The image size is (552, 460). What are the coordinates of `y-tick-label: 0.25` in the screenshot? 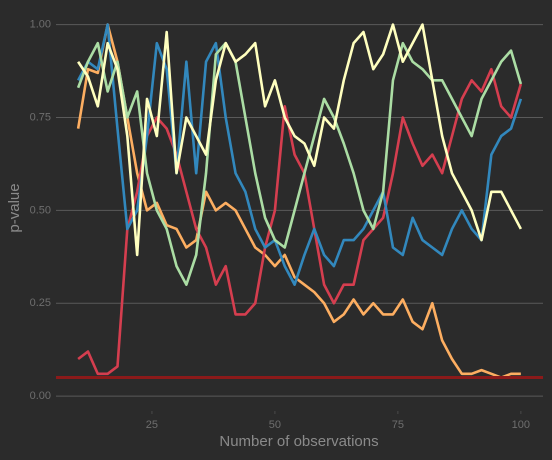 It's located at (40, 303).